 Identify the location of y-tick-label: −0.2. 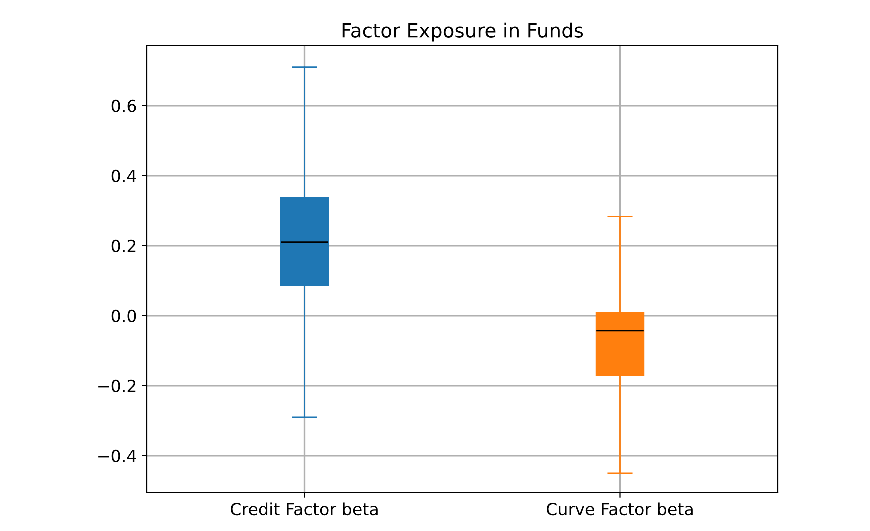
(117, 386).